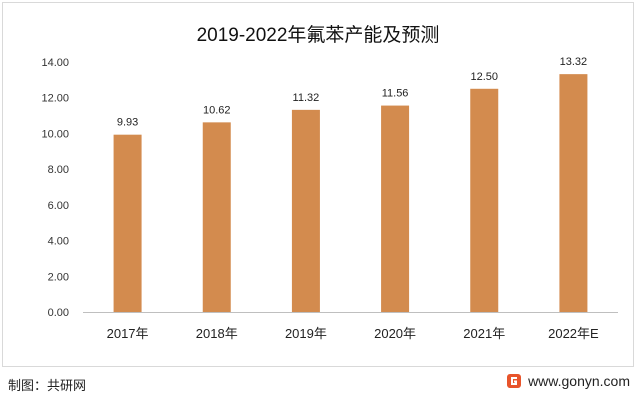  Describe the element at coordinates (574, 62) in the screenshot. I see `bar-value-label: 13.32` at that location.